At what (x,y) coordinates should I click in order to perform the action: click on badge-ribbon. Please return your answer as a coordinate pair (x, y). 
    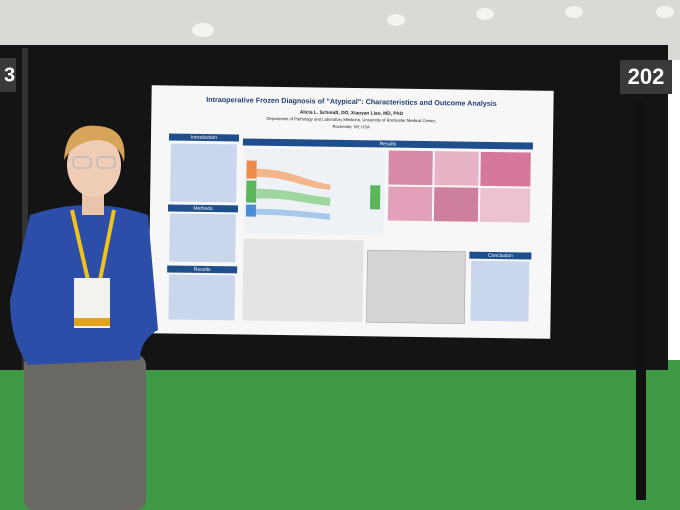
    Looking at the image, I should click on (92, 322).